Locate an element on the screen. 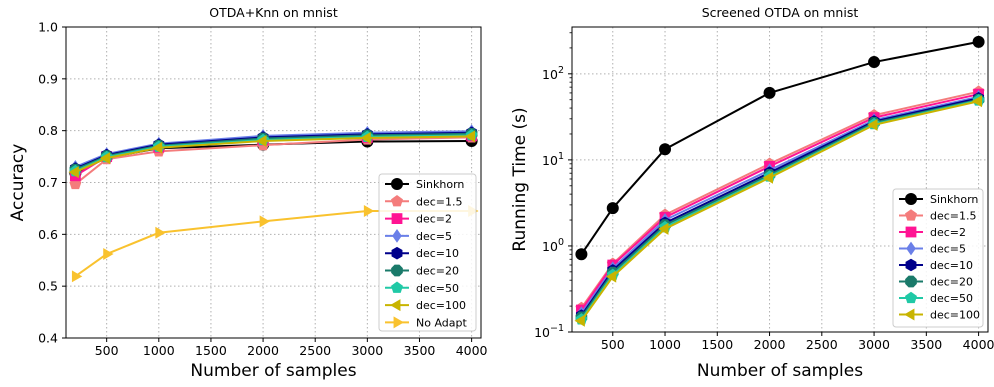 The height and width of the screenshot is (387, 994). y-tick-label: 0.8 is located at coordinates (48, 130).